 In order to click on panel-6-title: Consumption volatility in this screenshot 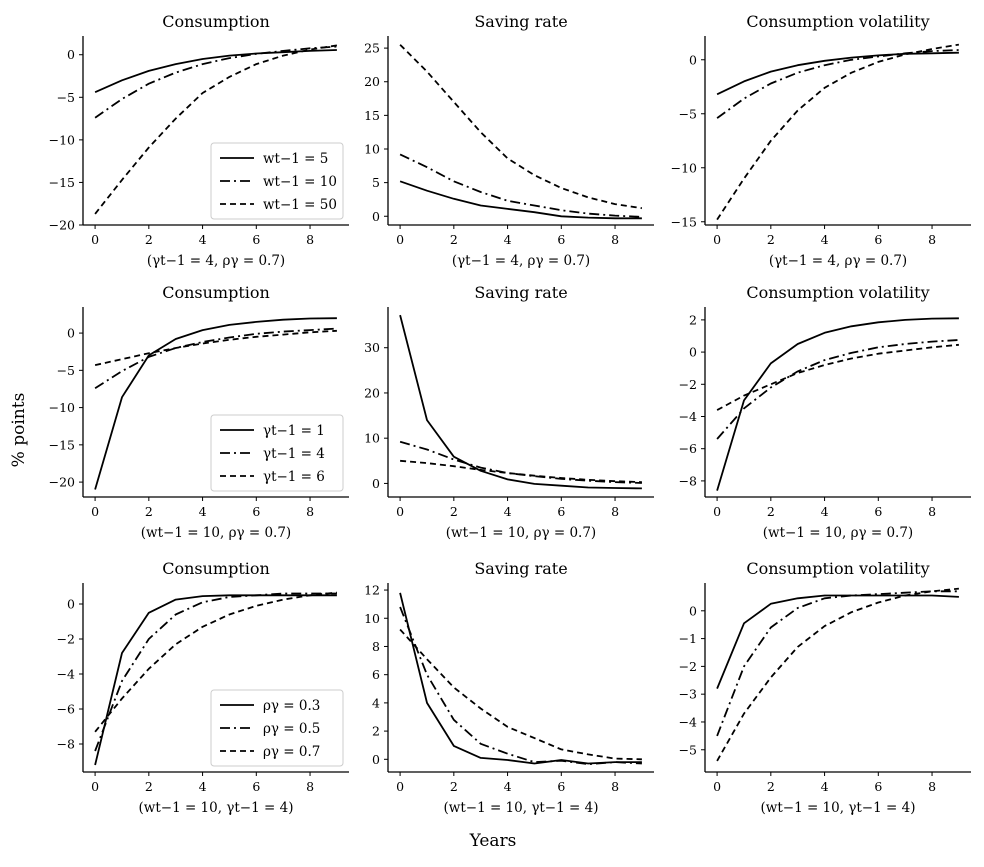, I will do `click(837, 292)`.